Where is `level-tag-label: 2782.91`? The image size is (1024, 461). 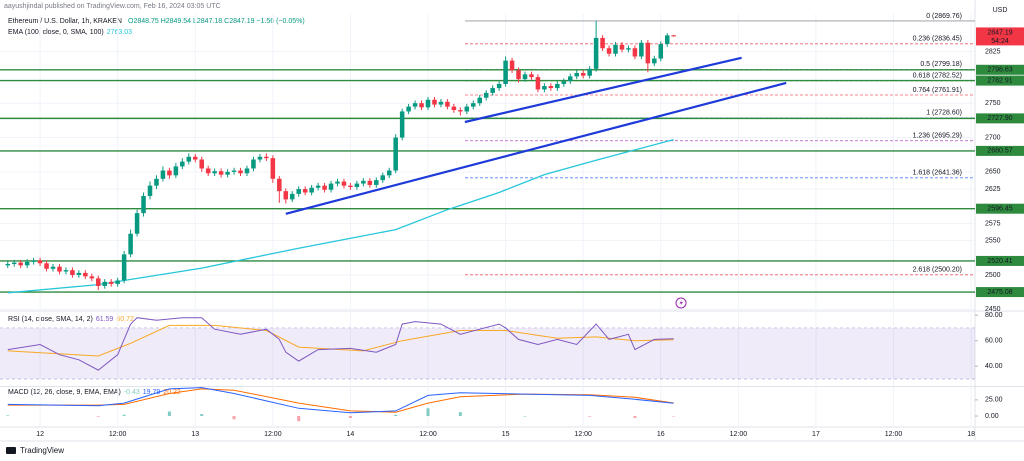
level-tag-label: 2782.91 is located at coordinates (999, 80).